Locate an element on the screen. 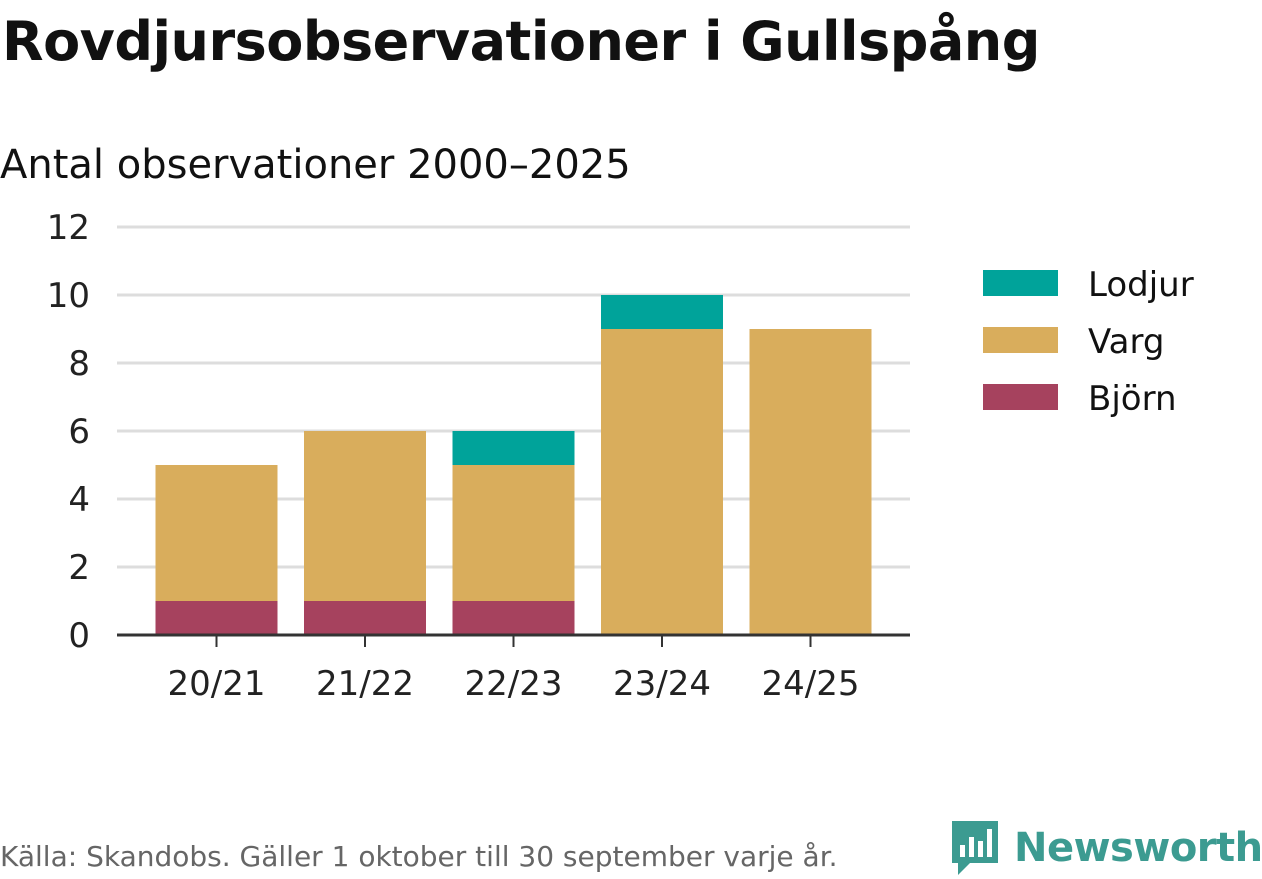 Image resolution: width=1262 pixels, height=879 pixels. y-tick-label: 10 is located at coordinates (68, 296).